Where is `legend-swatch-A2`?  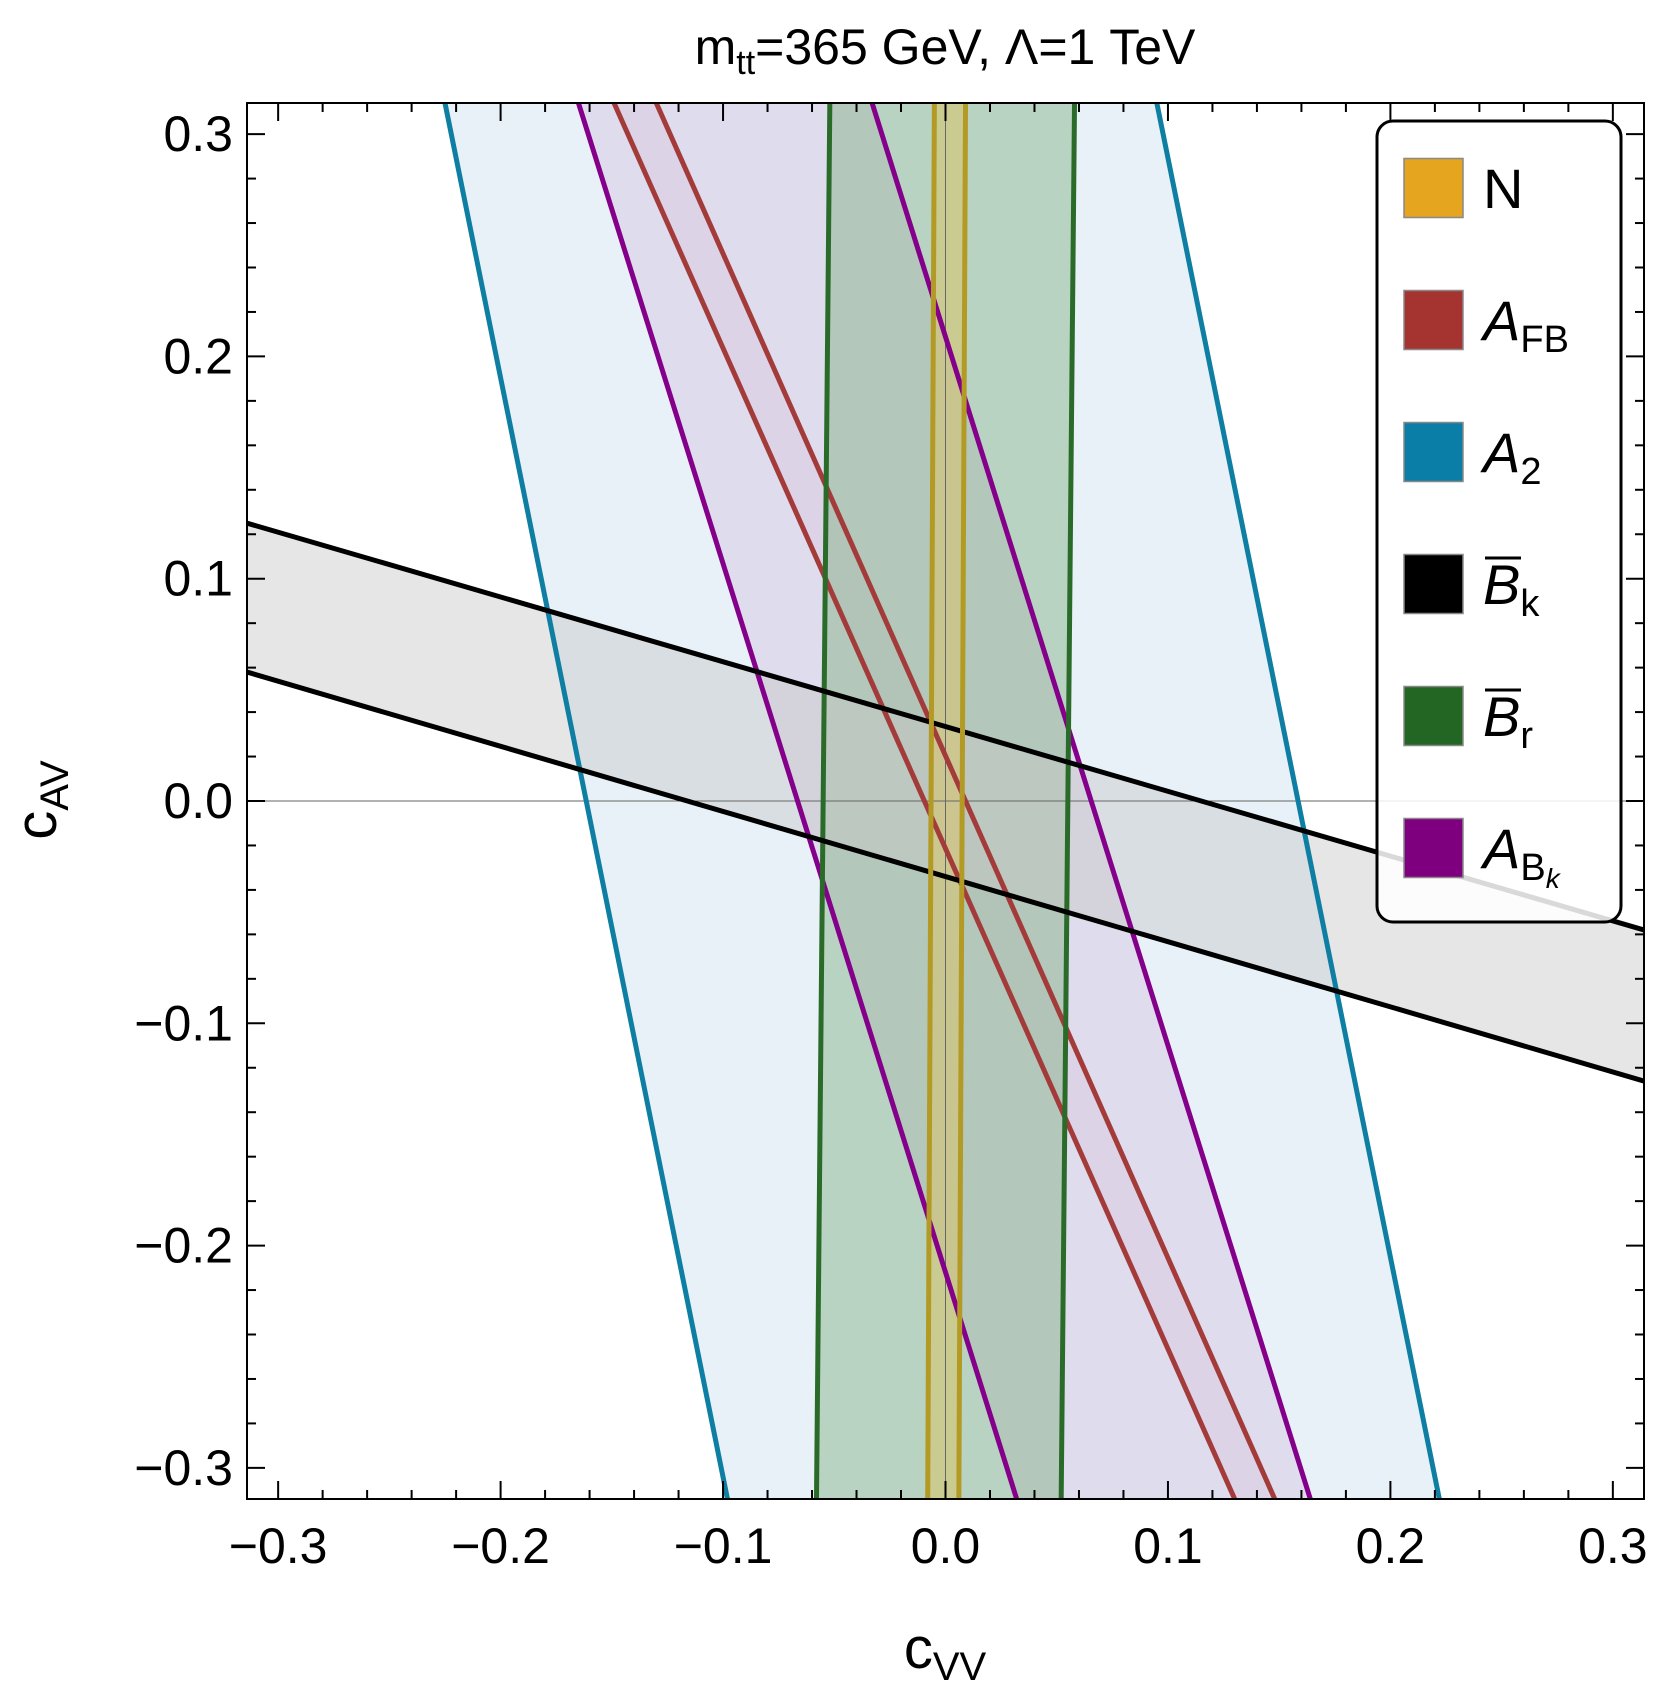 legend-swatch-A2 is located at coordinates (1433, 452).